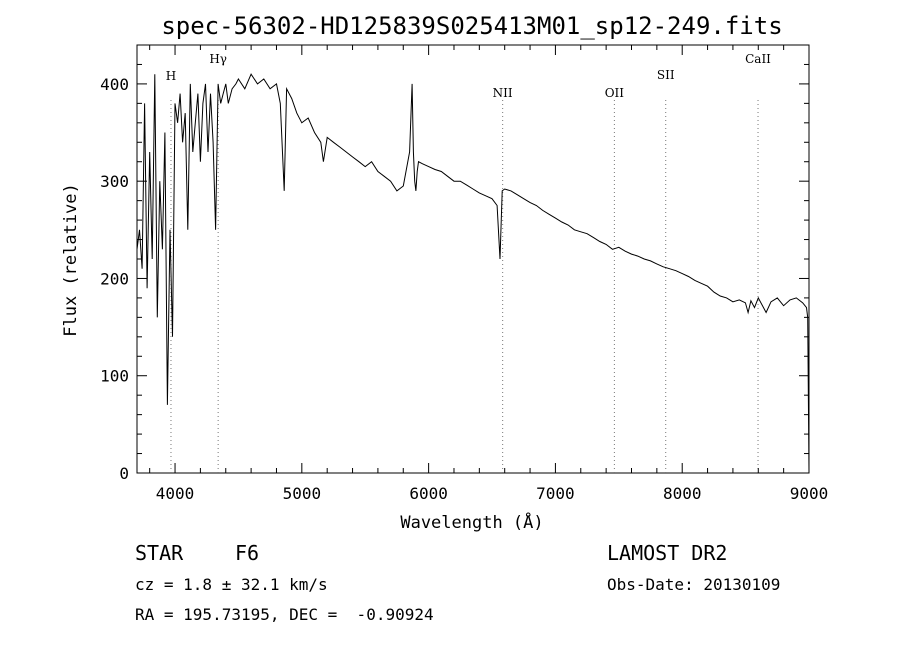  Describe the element at coordinates (615, 93) in the screenshot. I see `line-marker-label: OII` at that location.